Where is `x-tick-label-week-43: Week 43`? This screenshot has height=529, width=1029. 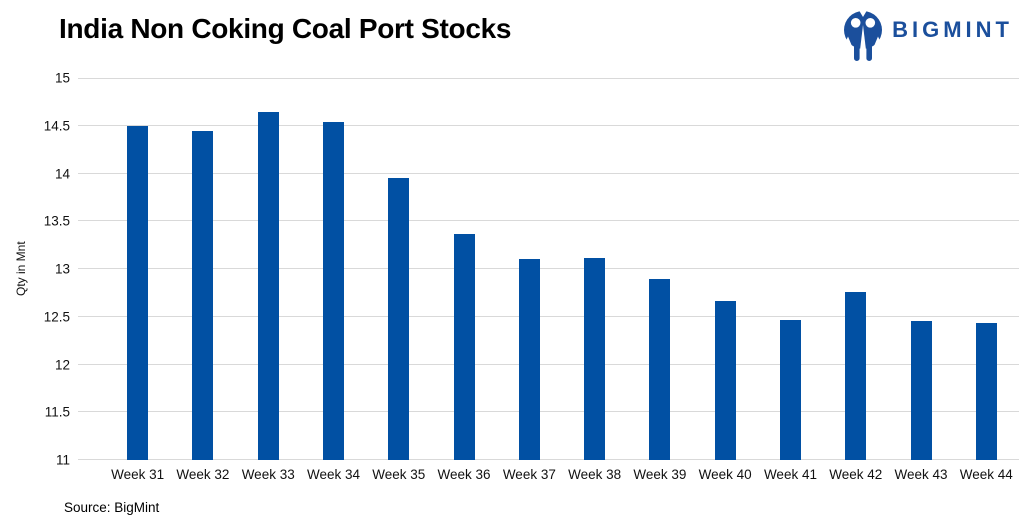
x-tick-label-week-43: Week 43 is located at coordinates (921, 474).